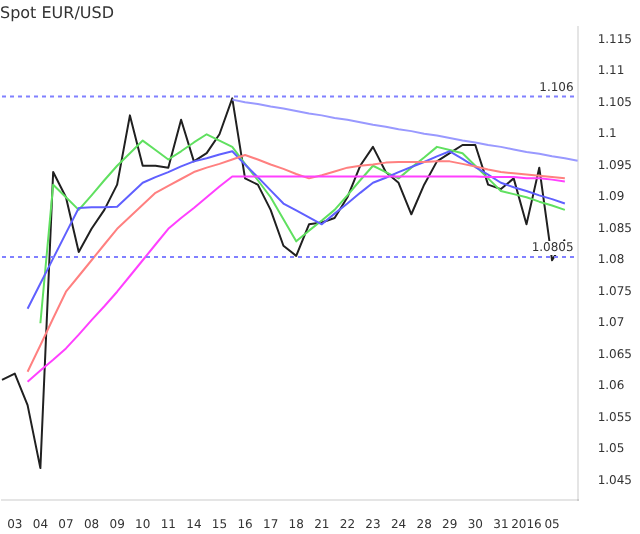  What do you see at coordinates (57, 12) in the screenshot?
I see `chart-title: Spot EUR/USD` at bounding box center [57, 12].